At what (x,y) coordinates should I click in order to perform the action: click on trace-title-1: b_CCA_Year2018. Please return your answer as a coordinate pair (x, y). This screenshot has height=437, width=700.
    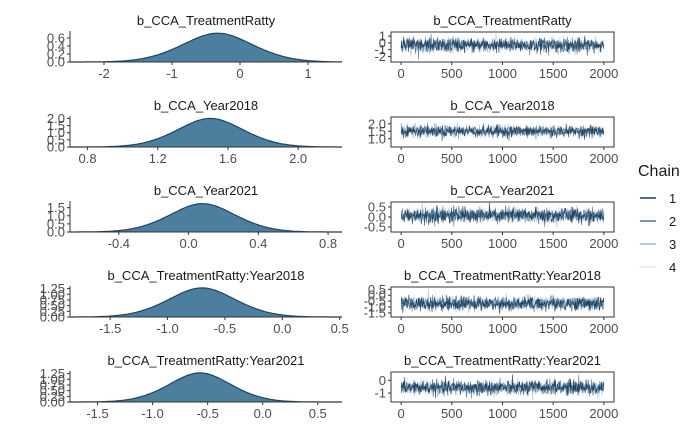
    Looking at the image, I should click on (502, 105).